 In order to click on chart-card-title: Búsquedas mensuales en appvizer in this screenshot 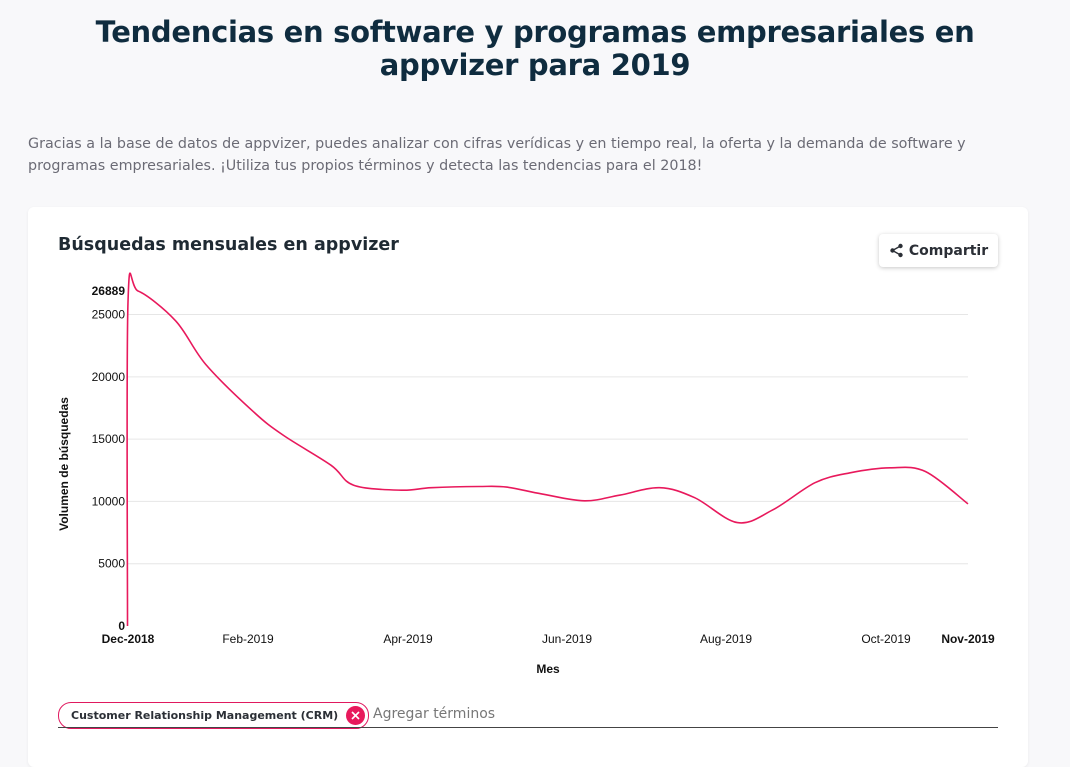, I will do `click(228, 245)`.